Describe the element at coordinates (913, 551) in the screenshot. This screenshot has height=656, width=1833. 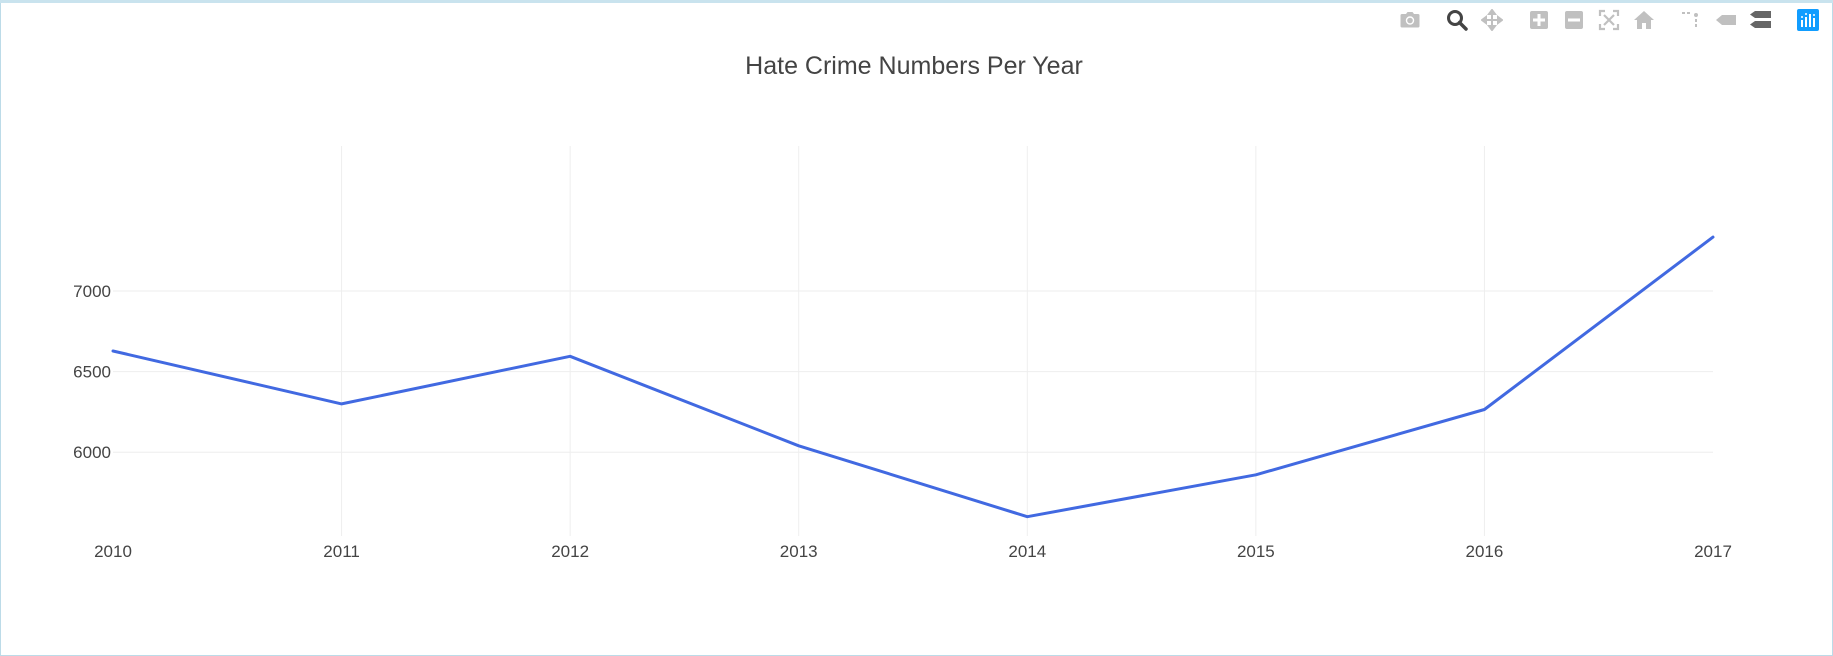
I see `x-tick-labels: 2010 2011 2012 2013 2014 2015 2016 2017` at that location.